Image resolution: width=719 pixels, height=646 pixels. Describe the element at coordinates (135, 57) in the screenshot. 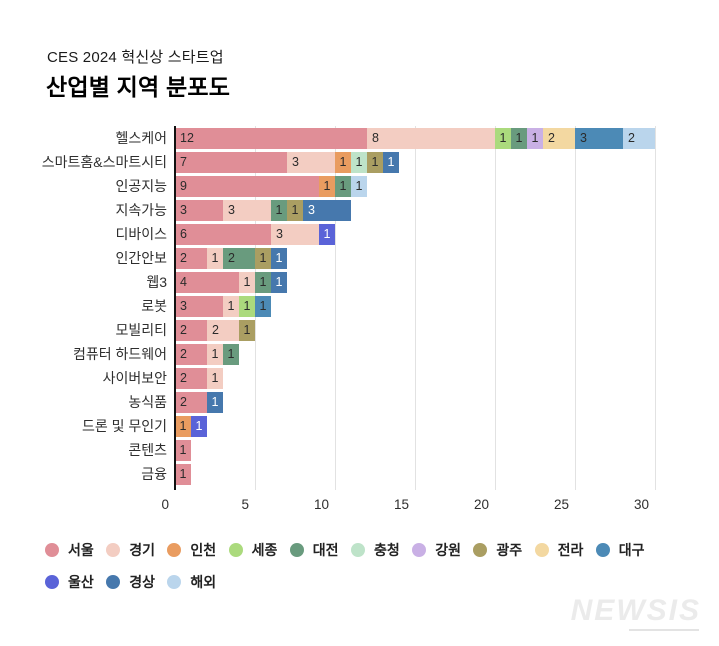

I see `chart-subtitle: CES 2024 혁신상 스타트업` at that location.